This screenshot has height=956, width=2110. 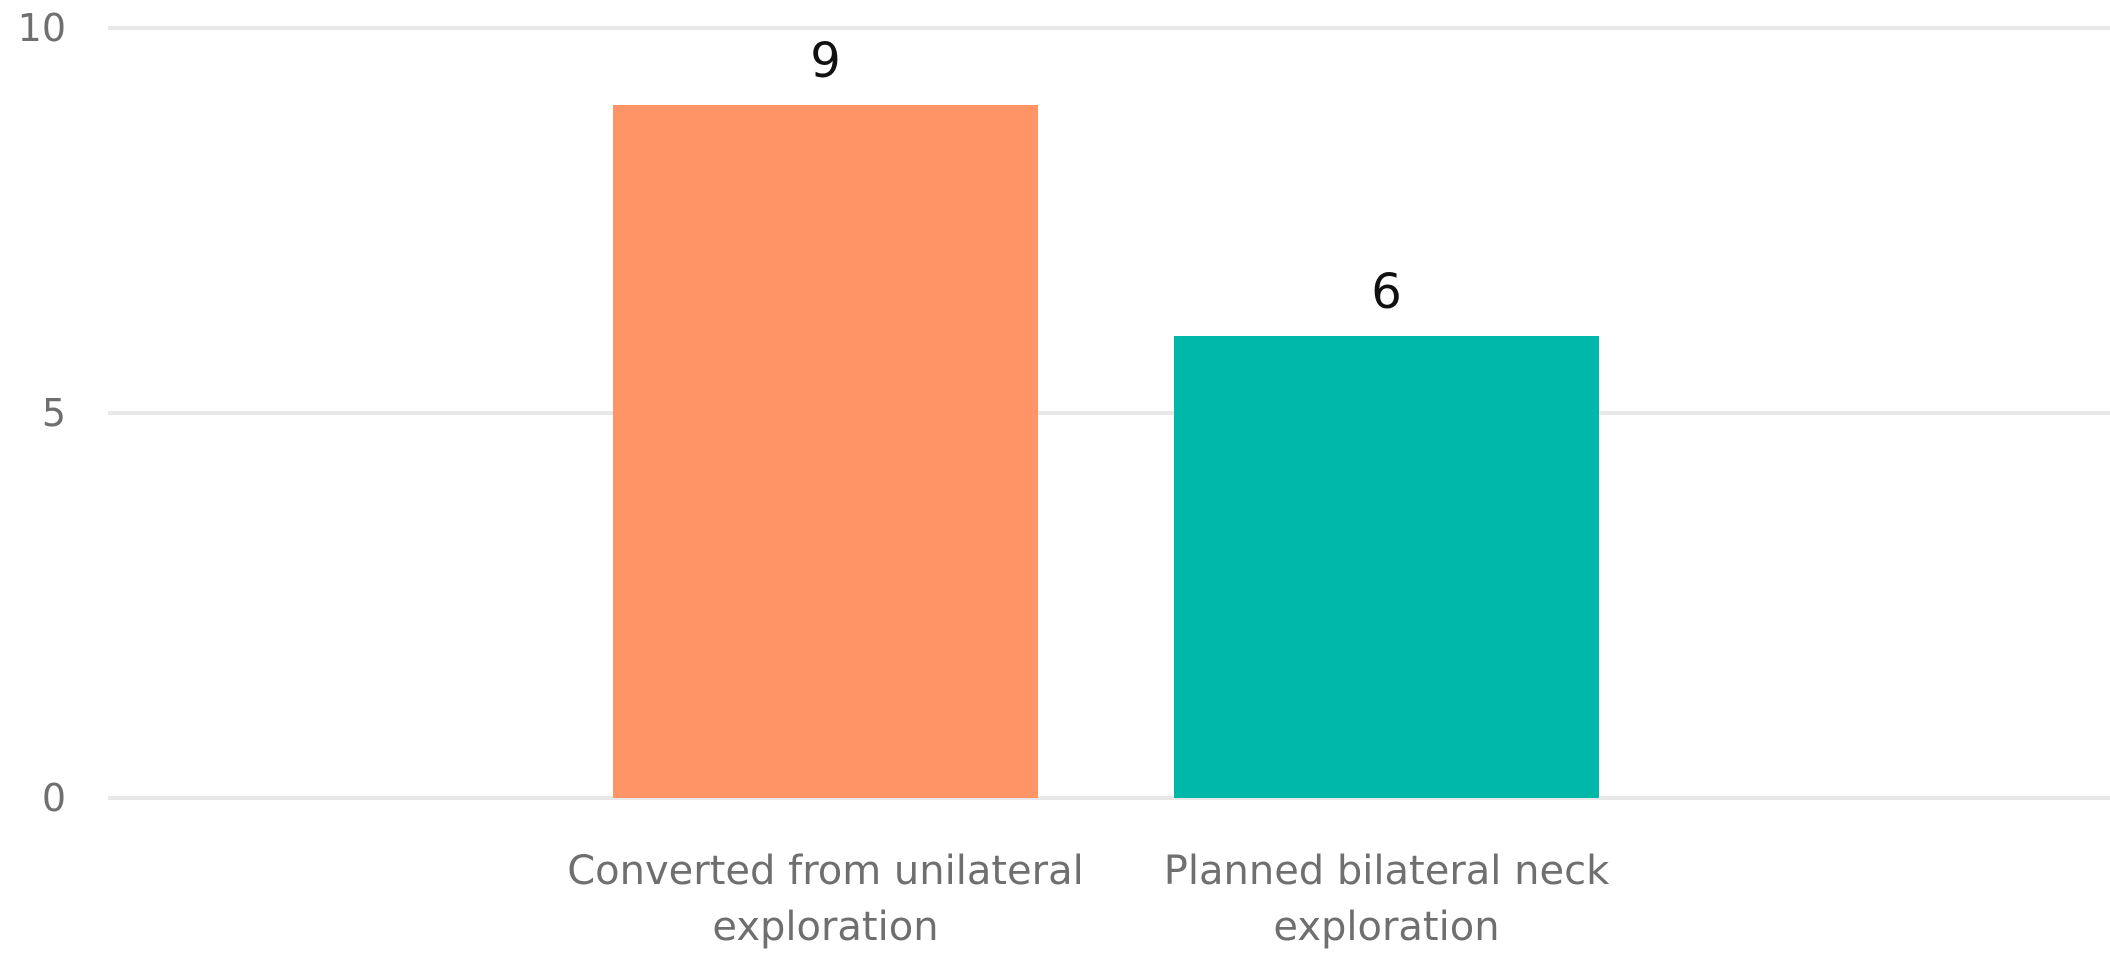 What do you see at coordinates (1386, 927) in the screenshot?
I see `x-category-label-2-line-2: exploration` at bounding box center [1386, 927].